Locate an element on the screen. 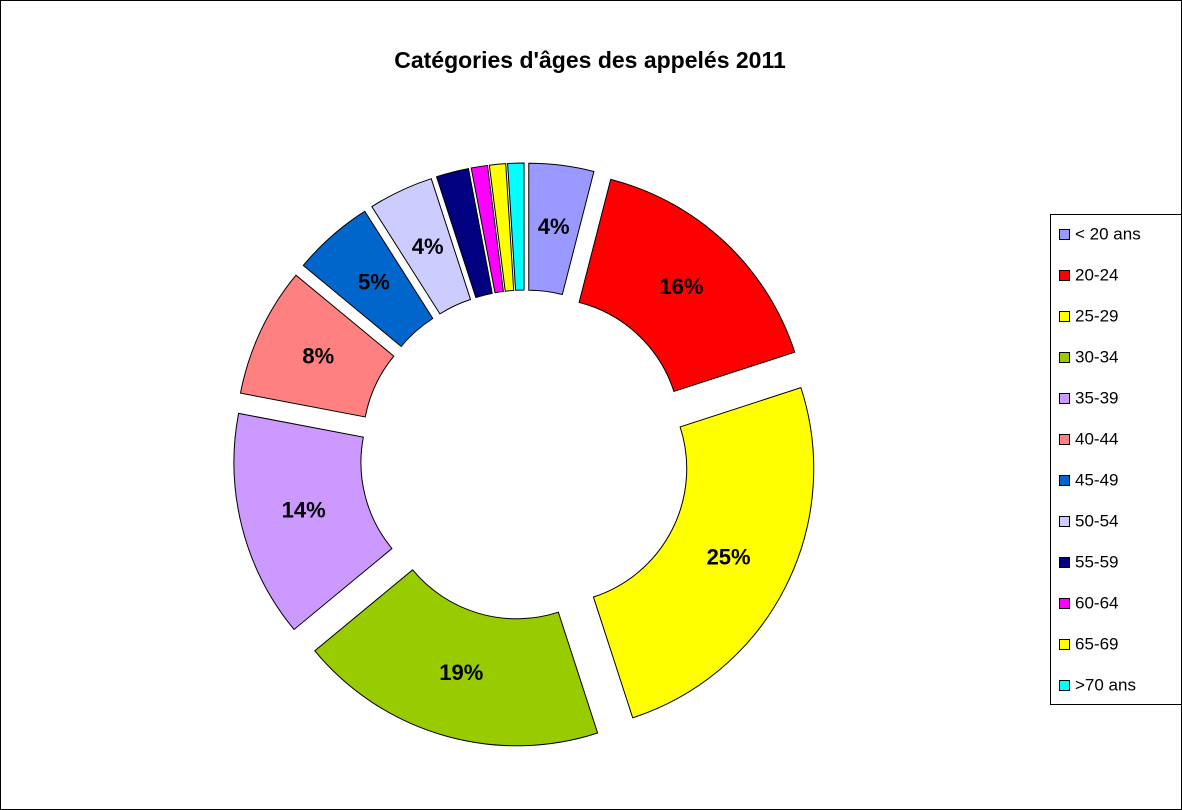  legend-label: 65-69 is located at coordinates (1096, 643).